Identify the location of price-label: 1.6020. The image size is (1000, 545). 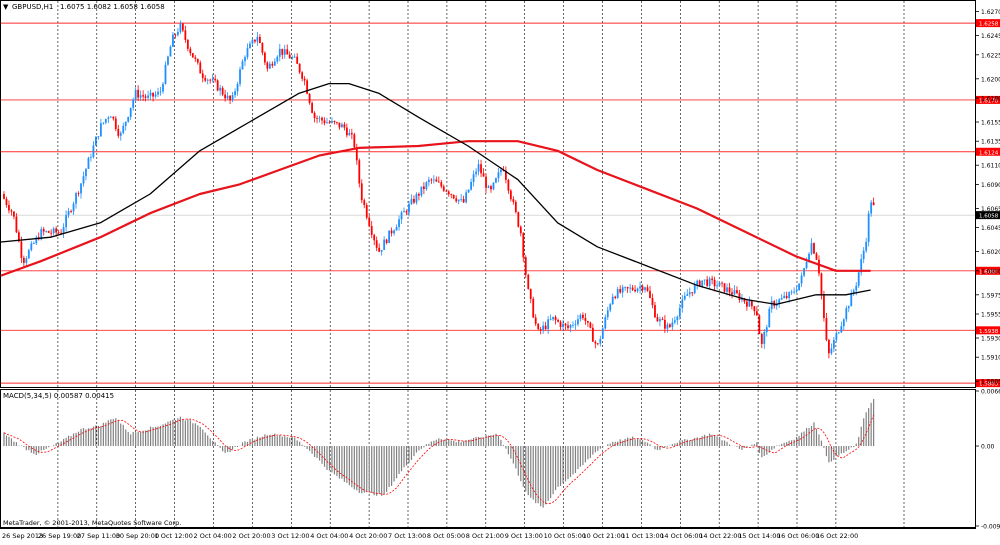
(990, 252).